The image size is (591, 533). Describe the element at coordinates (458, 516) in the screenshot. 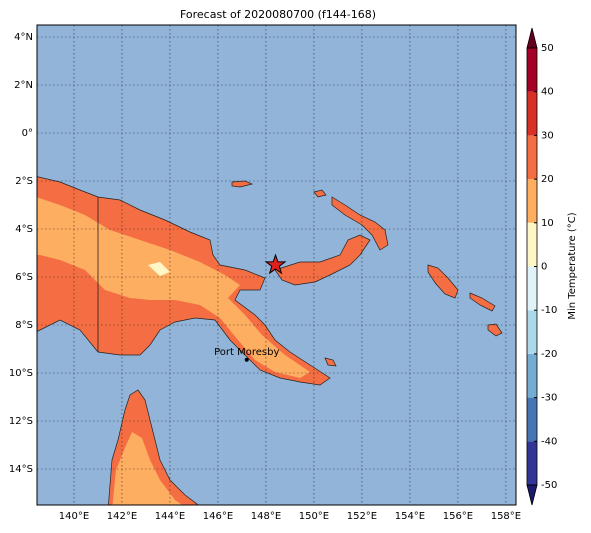

I see `lon-tick-label: 156°E` at that location.